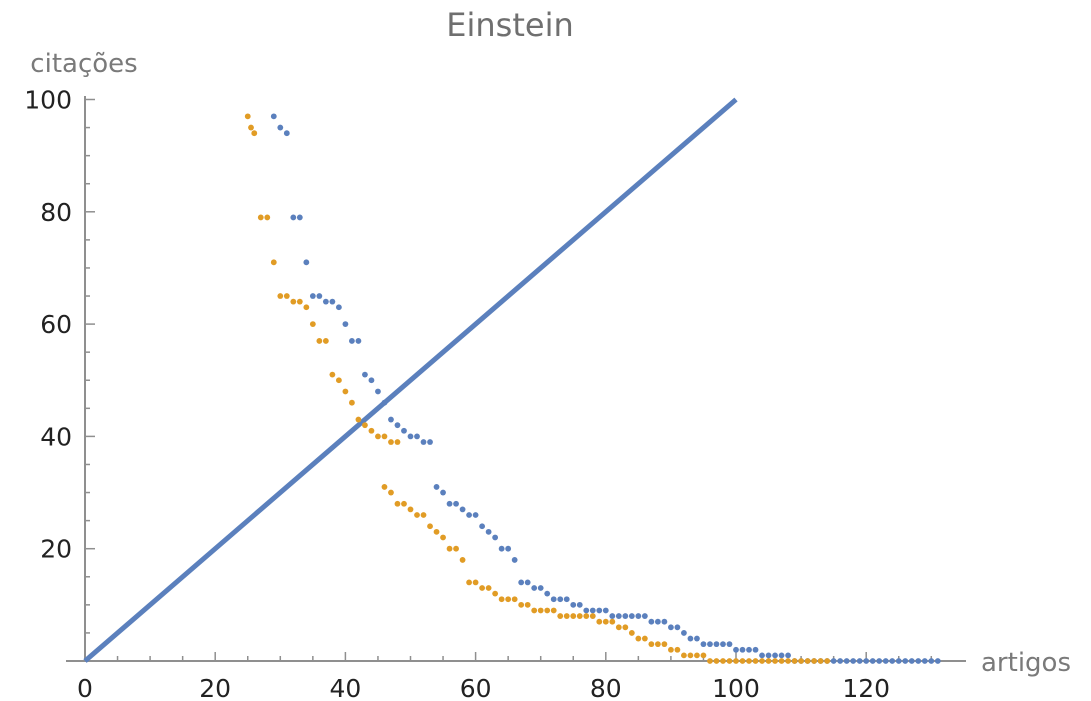 The height and width of the screenshot is (701, 1091). I want to click on y-tick-label: 40, so click(56, 436).